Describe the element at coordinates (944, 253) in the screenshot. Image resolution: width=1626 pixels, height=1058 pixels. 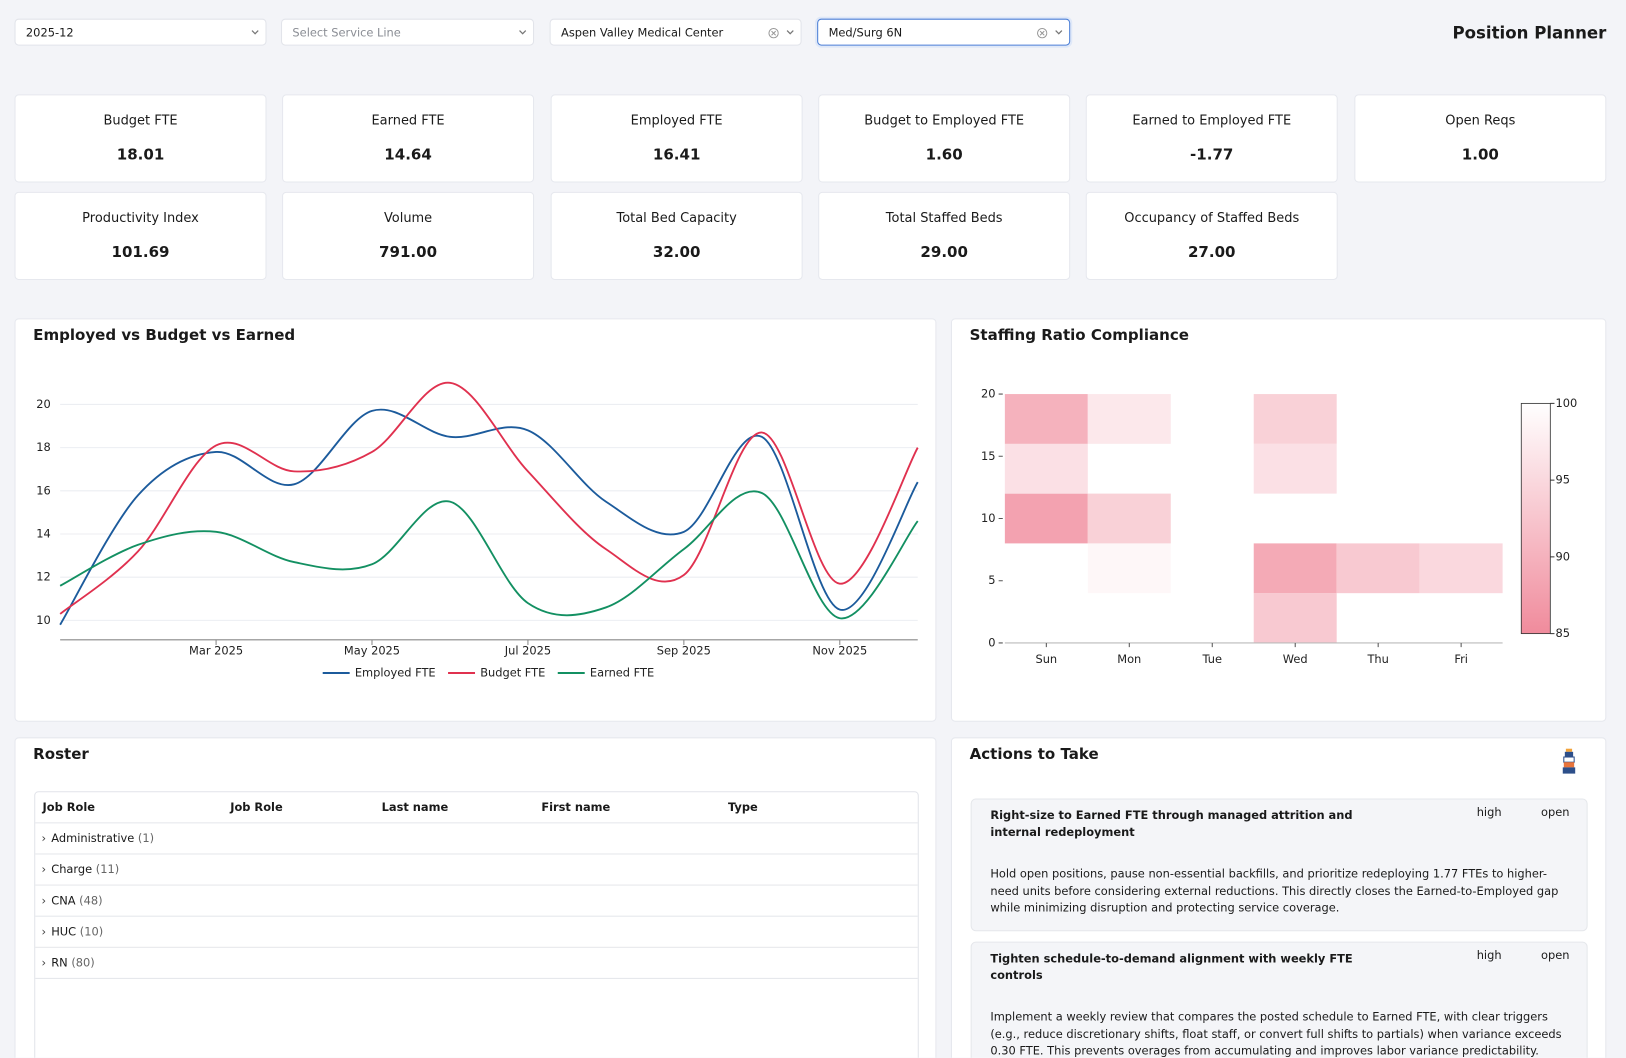
I see `kpi-value: 29.00` at that location.